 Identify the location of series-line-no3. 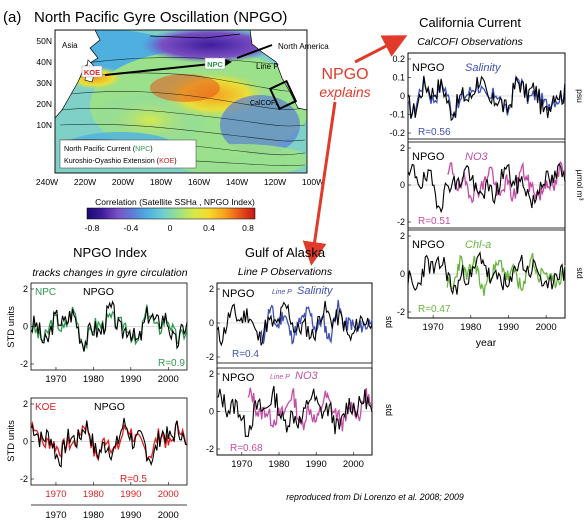
(506, 182).